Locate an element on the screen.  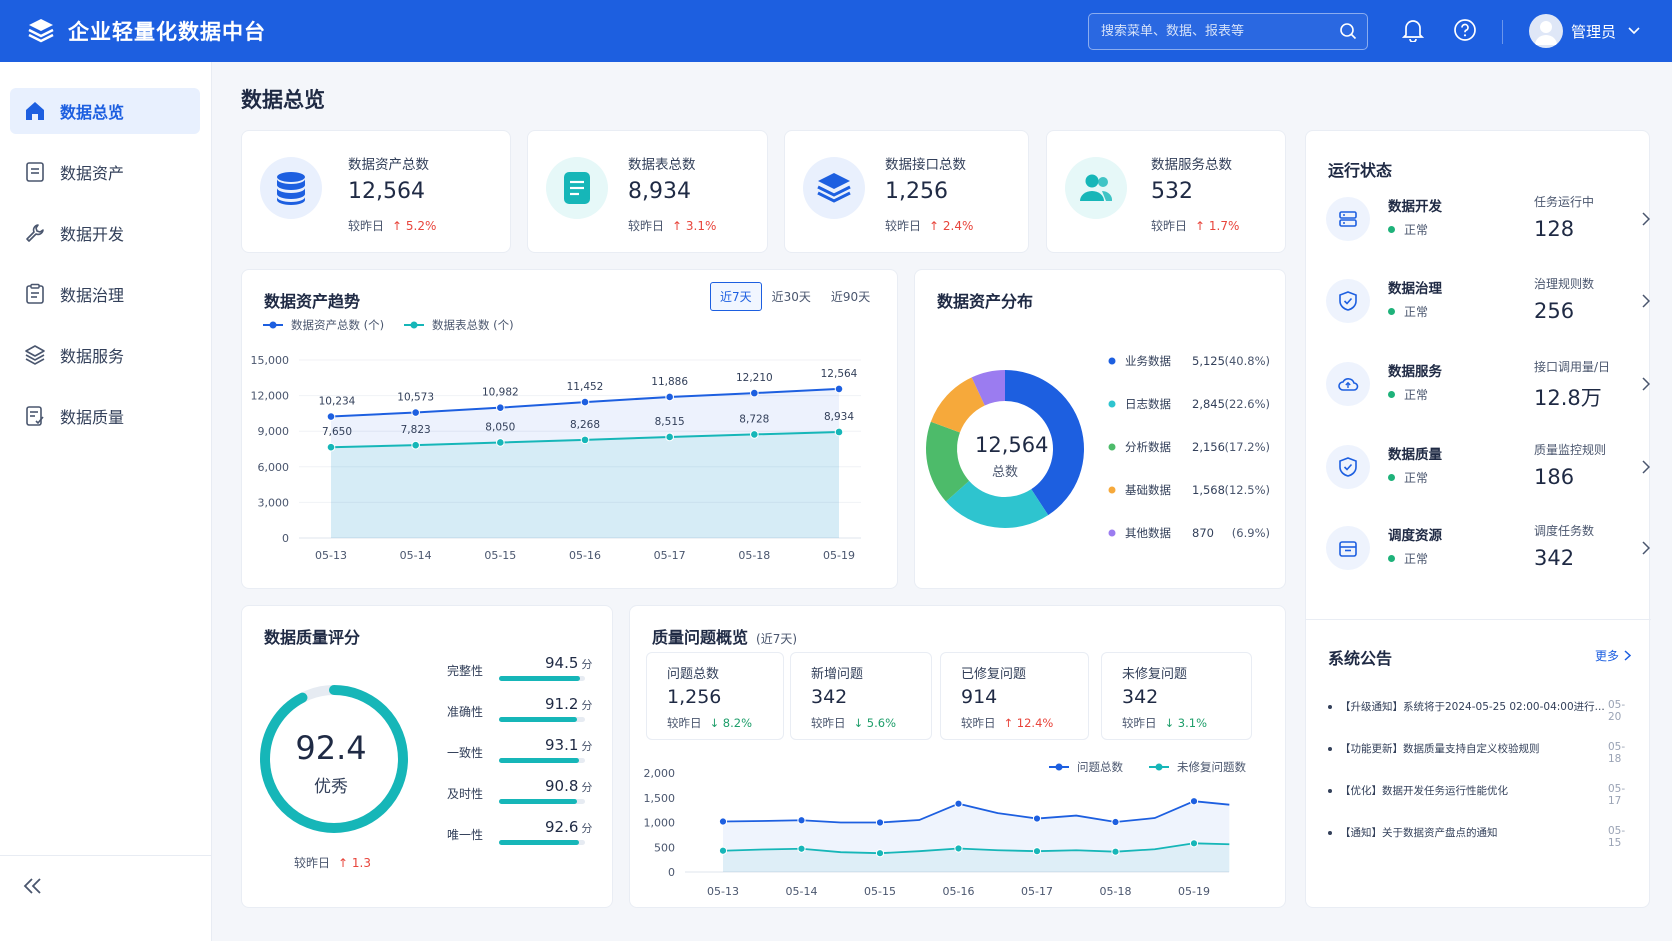
issue-stat-card: 问题总数 1,256 较昨日 ↓ 8.2% is located at coordinates (715, 696).